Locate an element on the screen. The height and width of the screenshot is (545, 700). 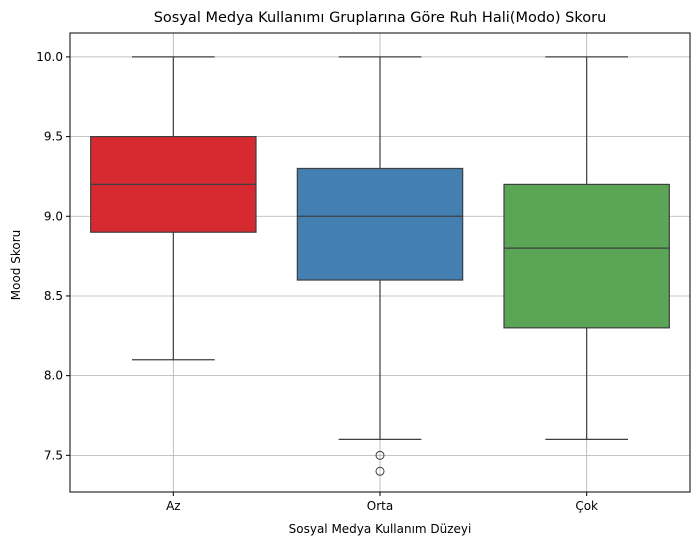
box-Orta is located at coordinates (380, 224).